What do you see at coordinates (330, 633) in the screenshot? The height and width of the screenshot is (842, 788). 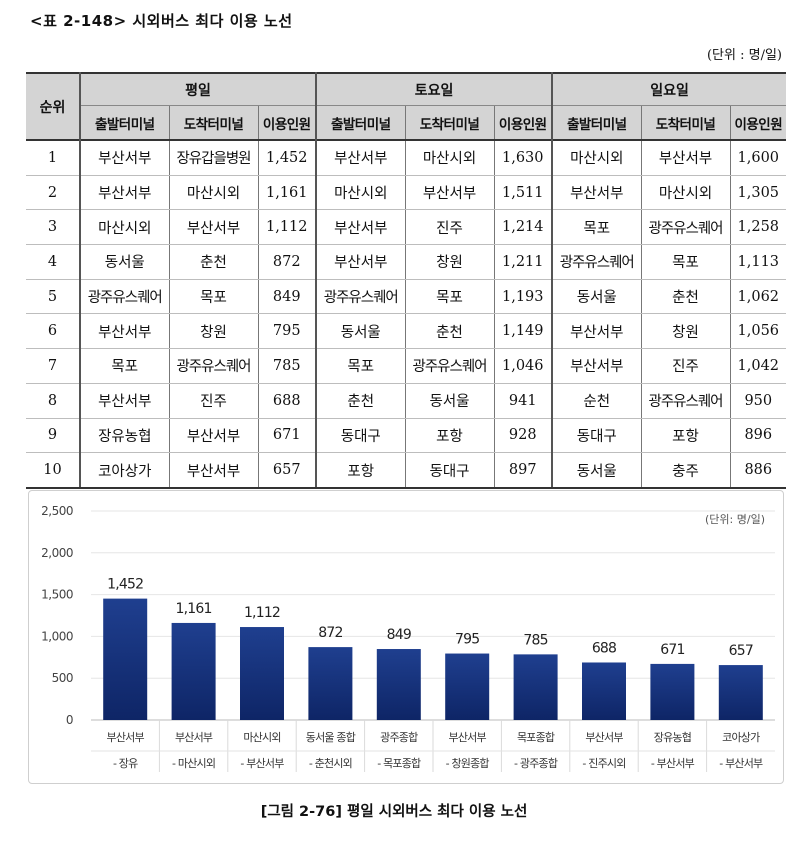 I see `bar-value-label: 872` at bounding box center [330, 633].